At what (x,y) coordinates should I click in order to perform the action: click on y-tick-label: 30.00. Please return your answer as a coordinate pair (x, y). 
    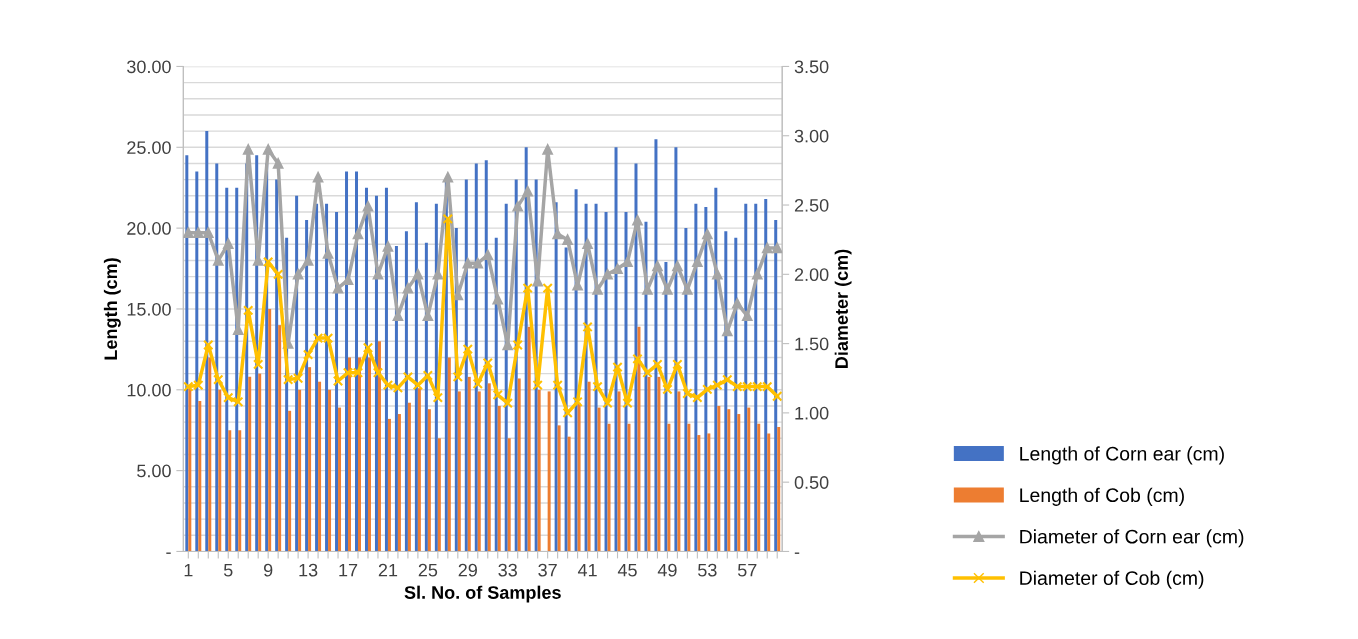
    Looking at the image, I should click on (149, 67).